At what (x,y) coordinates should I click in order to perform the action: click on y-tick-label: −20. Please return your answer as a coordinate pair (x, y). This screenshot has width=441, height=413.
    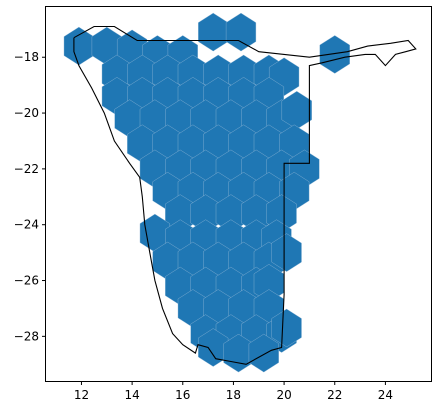
    Looking at the image, I should click on (26, 113).